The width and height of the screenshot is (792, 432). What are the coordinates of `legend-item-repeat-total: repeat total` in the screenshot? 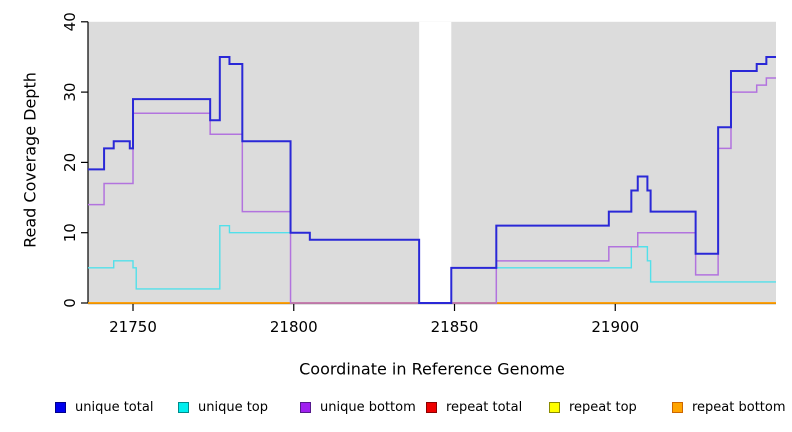 It's located at (474, 407).